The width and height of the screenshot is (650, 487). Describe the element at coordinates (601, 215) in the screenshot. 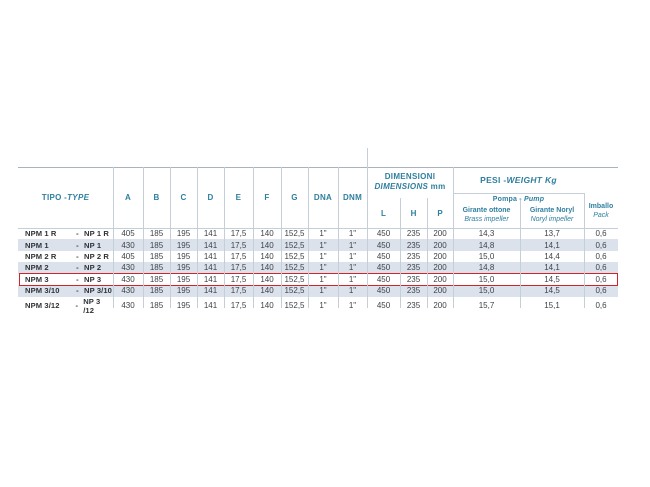

I see `pack-header-line2: Pack` at that location.